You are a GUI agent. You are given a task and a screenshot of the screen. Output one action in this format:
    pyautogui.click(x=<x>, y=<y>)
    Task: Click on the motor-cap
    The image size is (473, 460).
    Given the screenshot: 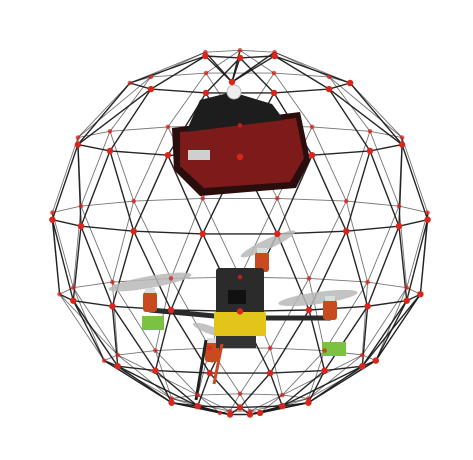 What is the action you would take?
    pyautogui.click(x=330, y=298)
    